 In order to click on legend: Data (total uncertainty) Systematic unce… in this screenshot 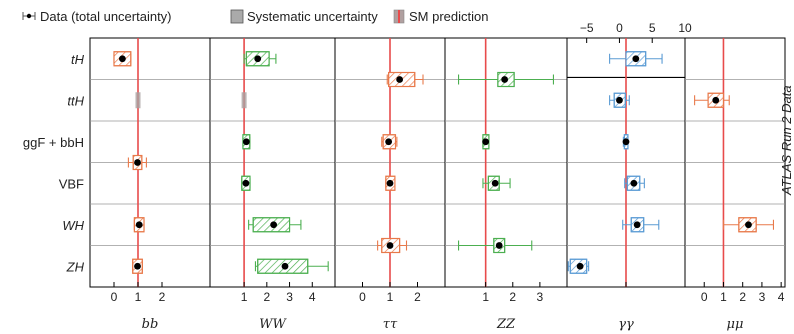, I will do `click(255, 16)`.